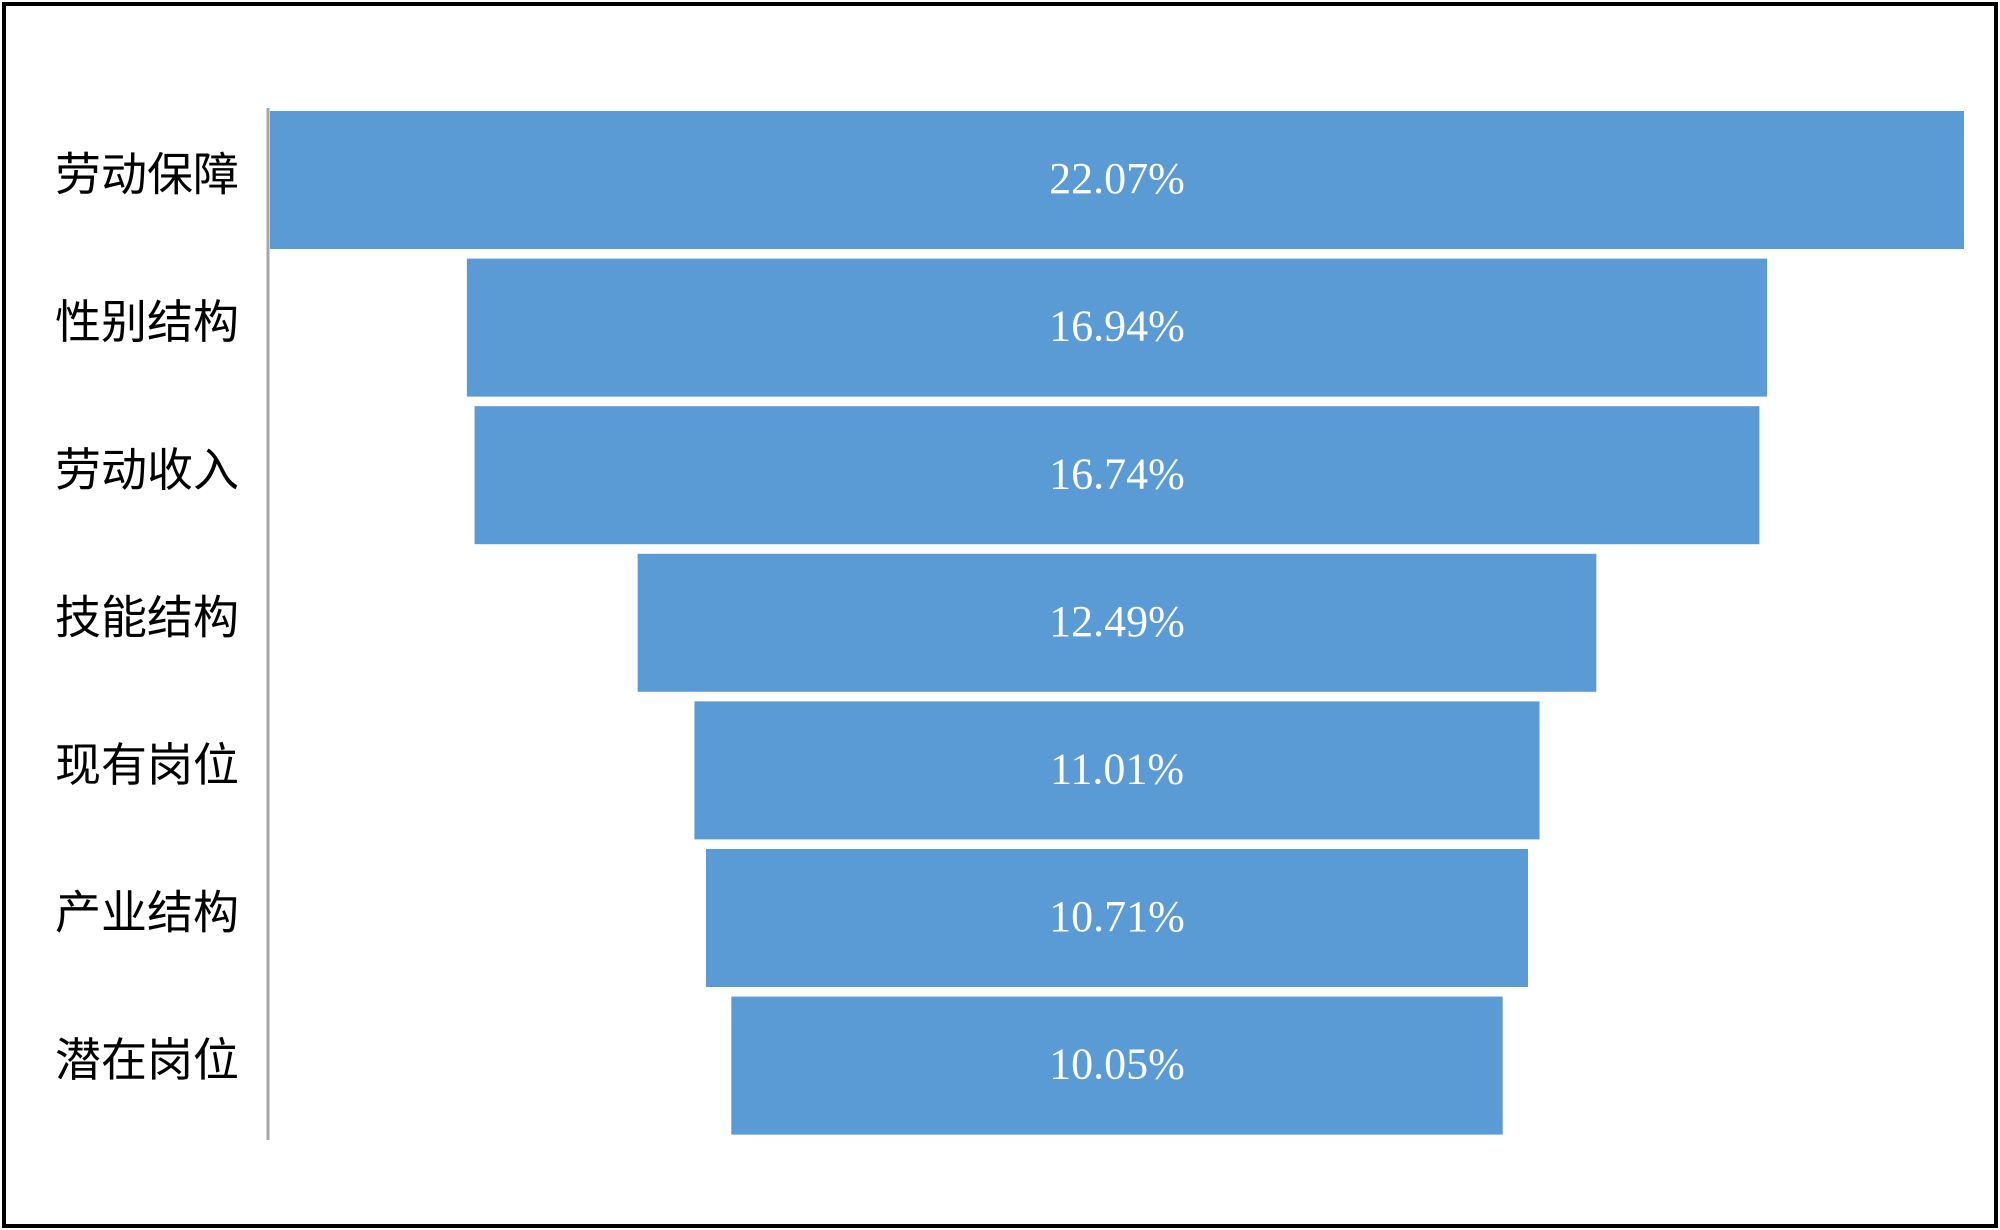 This screenshot has width=2000, height=1230. I want to click on category-label: 潜在岗位, so click(147, 1060).